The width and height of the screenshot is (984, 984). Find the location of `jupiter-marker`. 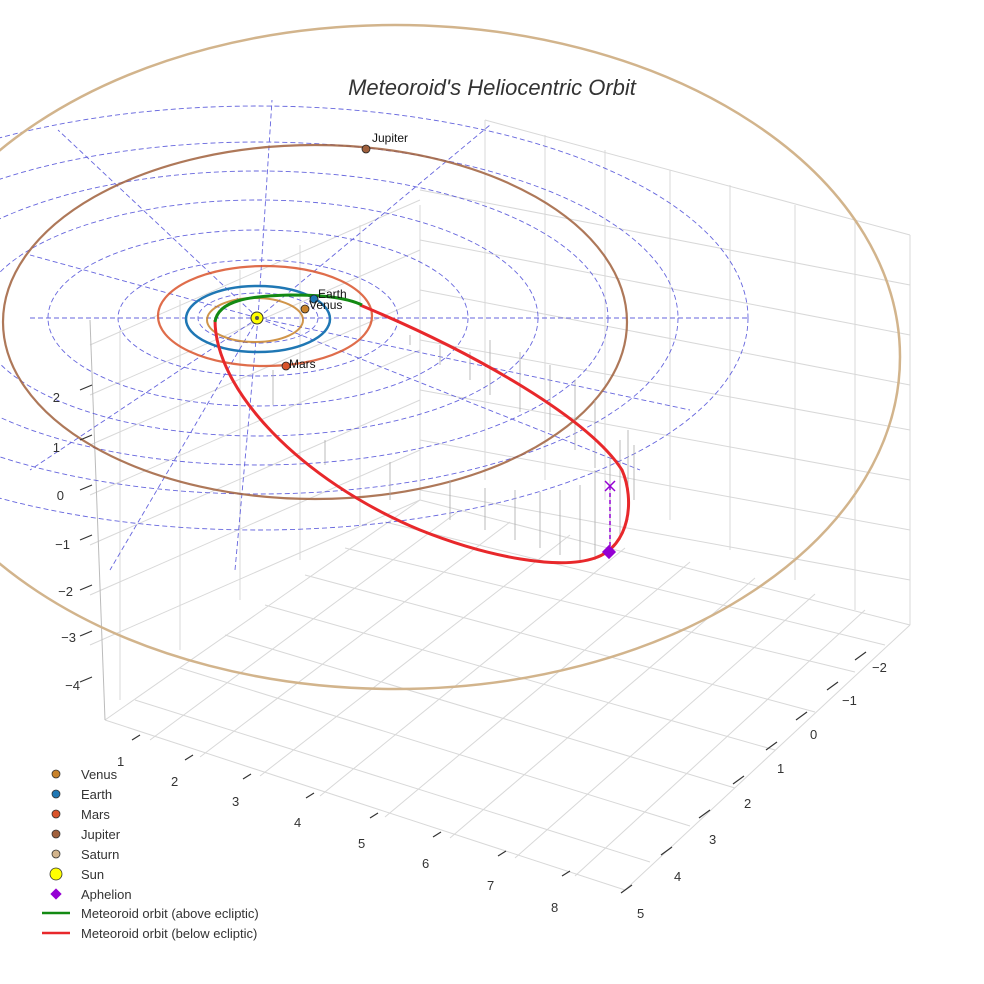

jupiter-marker is located at coordinates (366, 149).